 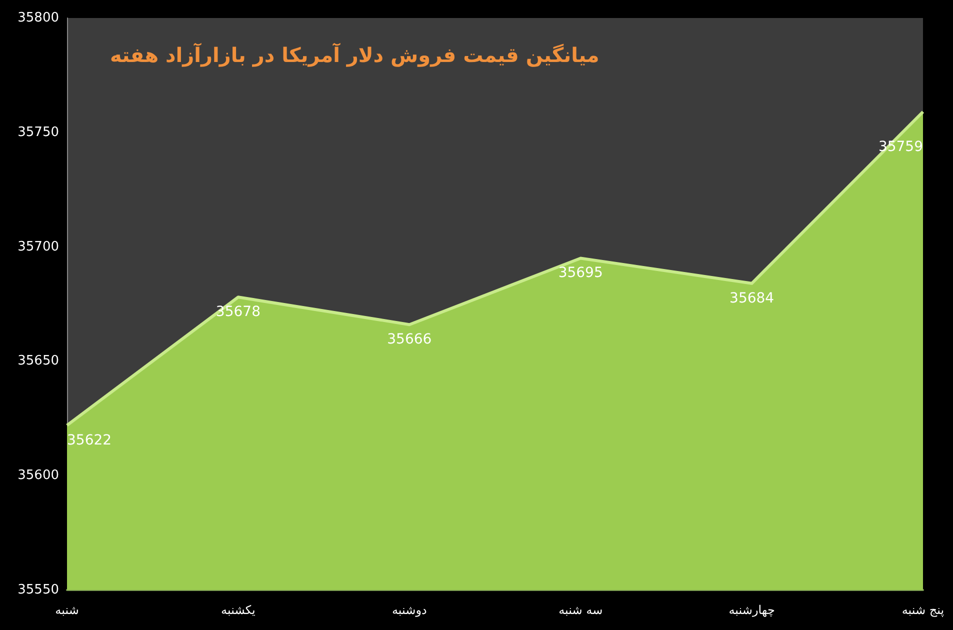 I want to click on x-tick-label: شنبه, so click(x=67, y=610).